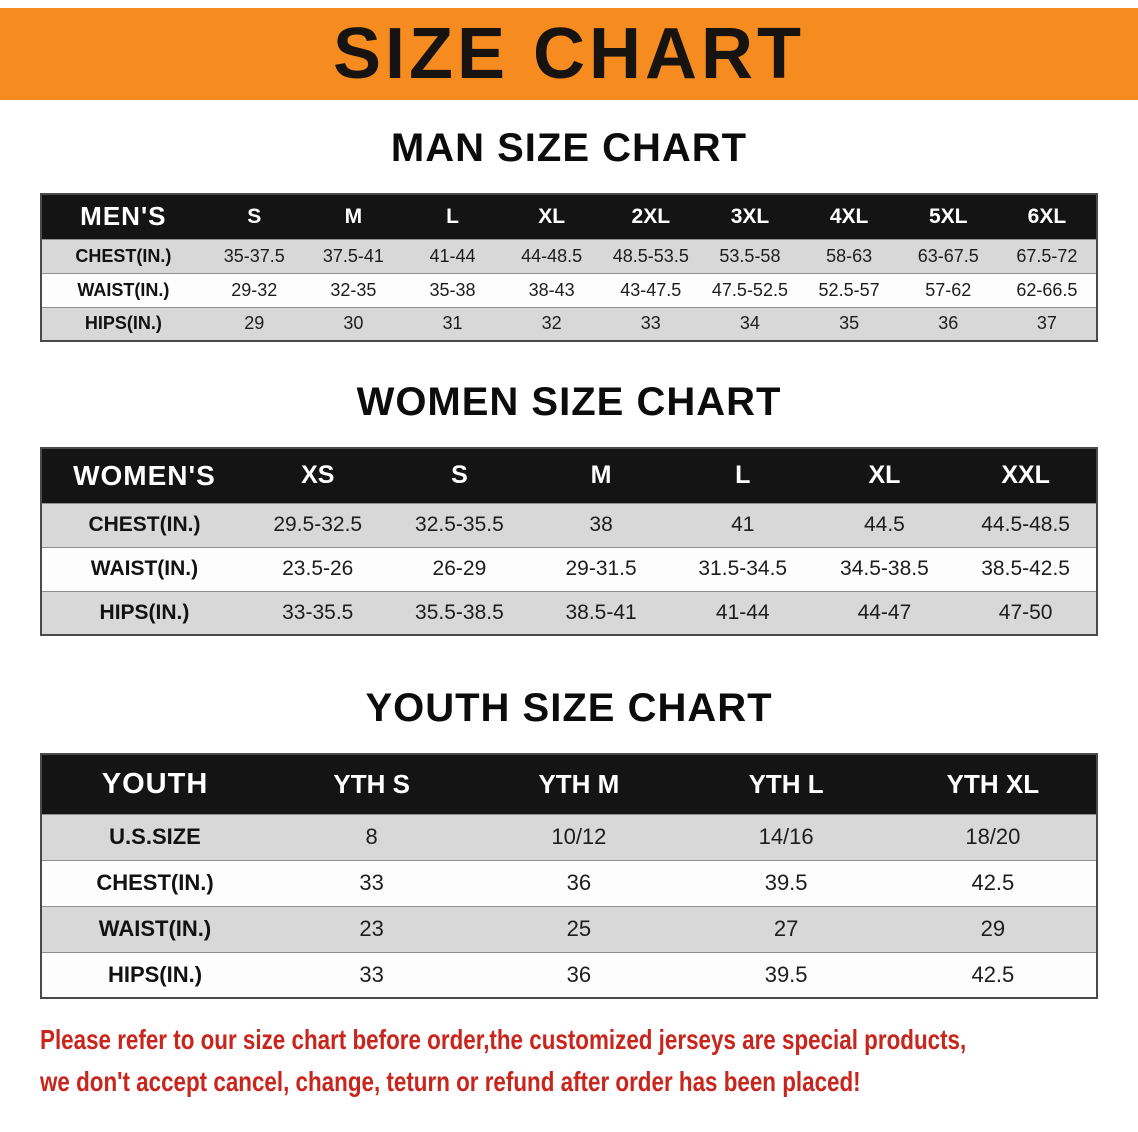 This screenshot has height=1132, width=1138. Describe the element at coordinates (948, 255) in the screenshot. I see `size-value-cell: 63-67.5` at that location.